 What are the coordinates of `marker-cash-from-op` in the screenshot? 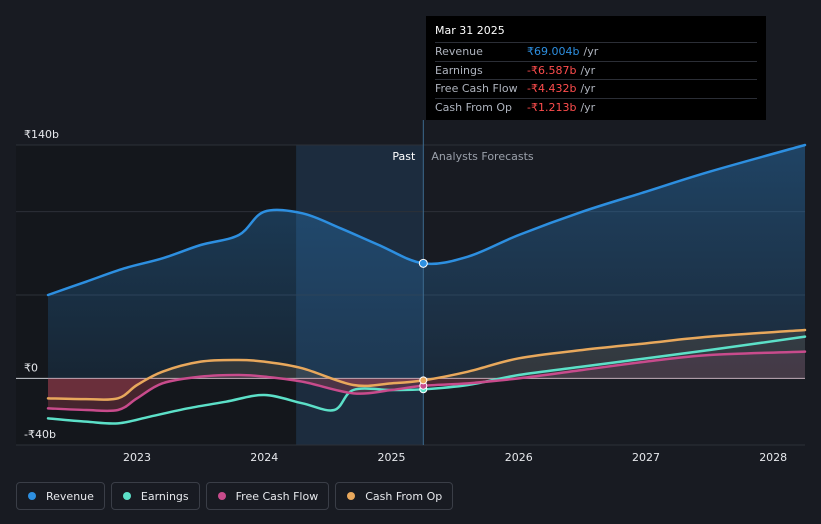 It's located at (423, 380).